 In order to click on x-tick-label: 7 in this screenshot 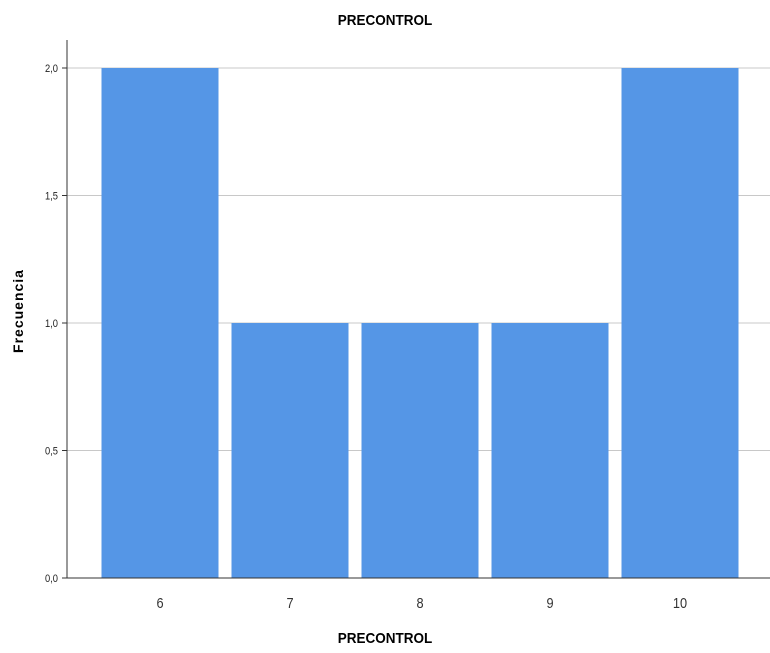, I will do `click(289, 602)`.